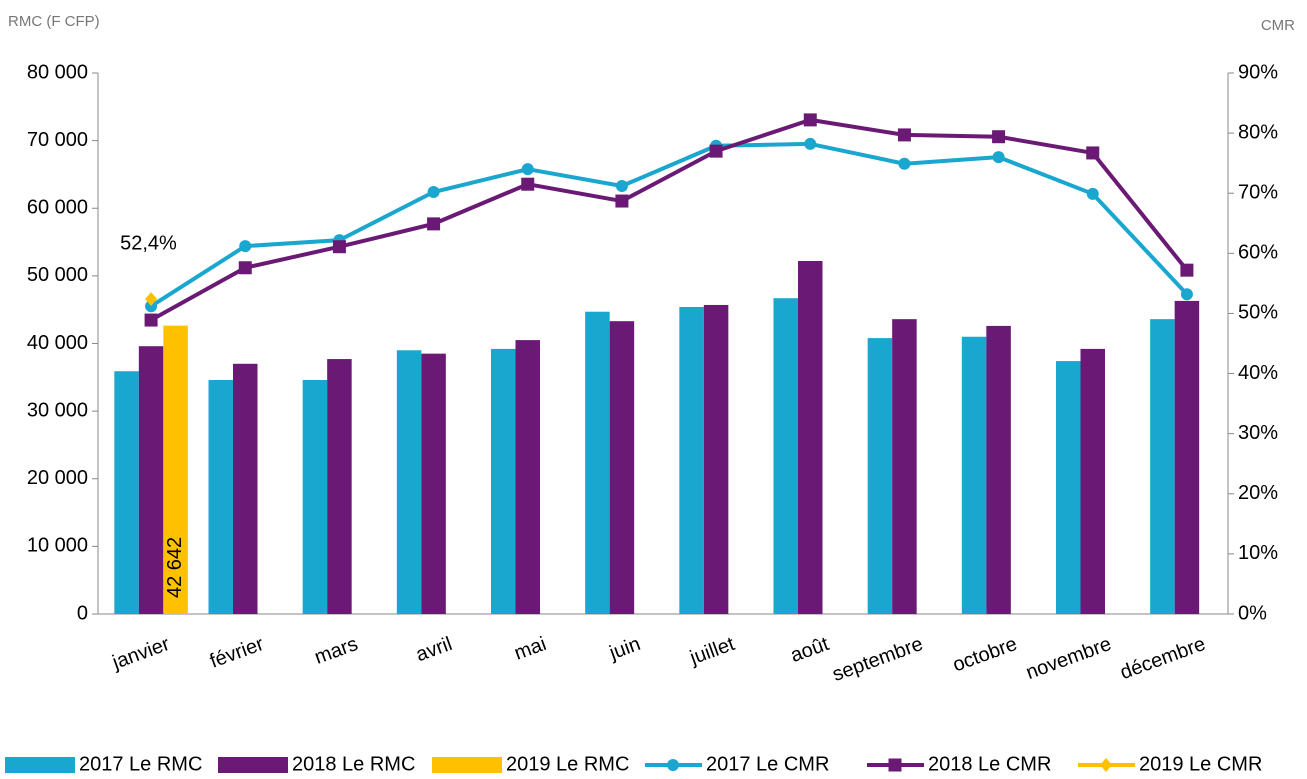 This screenshot has height=779, width=1307. I want to click on y-tick-label: 50 000, so click(57, 275).